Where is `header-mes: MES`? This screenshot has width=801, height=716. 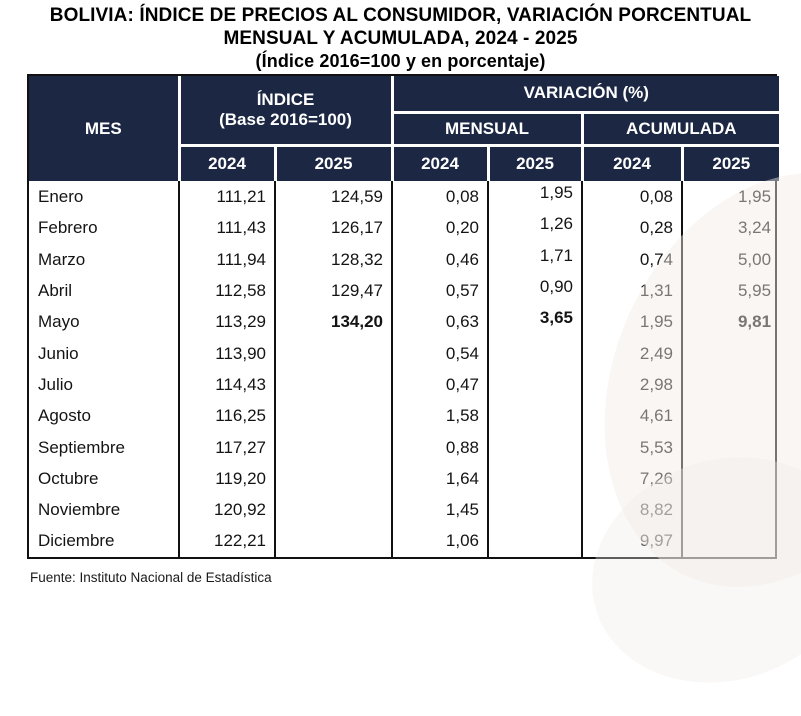 header-mes: MES is located at coordinates (105, 128).